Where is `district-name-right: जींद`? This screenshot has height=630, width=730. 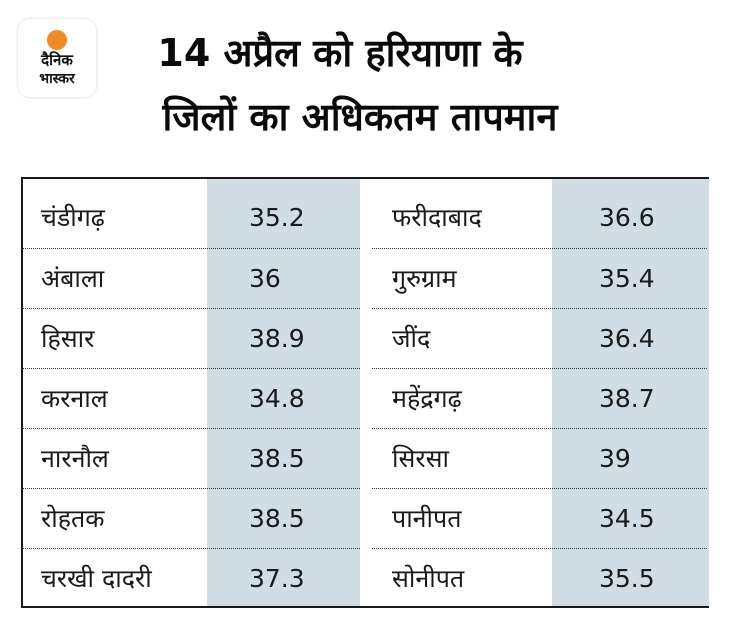
district-name-right: जींद is located at coordinates (411, 338).